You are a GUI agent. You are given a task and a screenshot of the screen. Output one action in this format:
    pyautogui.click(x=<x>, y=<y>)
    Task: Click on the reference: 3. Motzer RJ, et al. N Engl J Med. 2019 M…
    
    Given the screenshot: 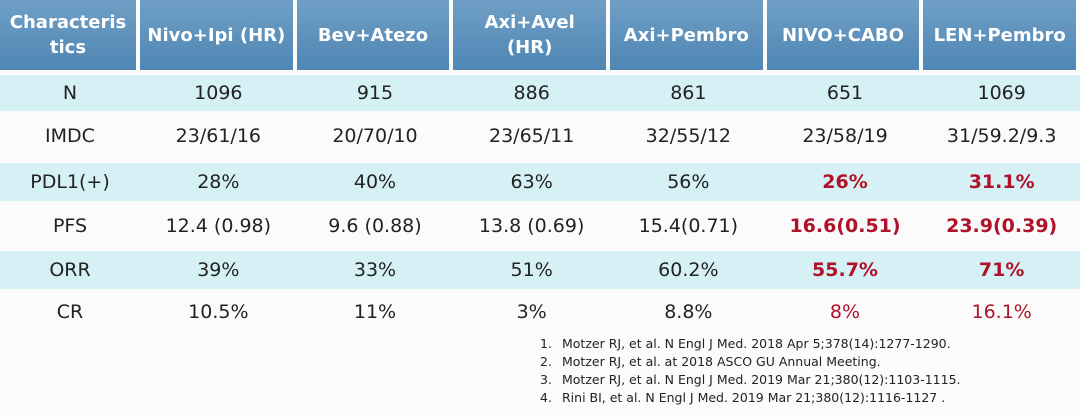 What is the action you would take?
    pyautogui.click(x=750, y=379)
    